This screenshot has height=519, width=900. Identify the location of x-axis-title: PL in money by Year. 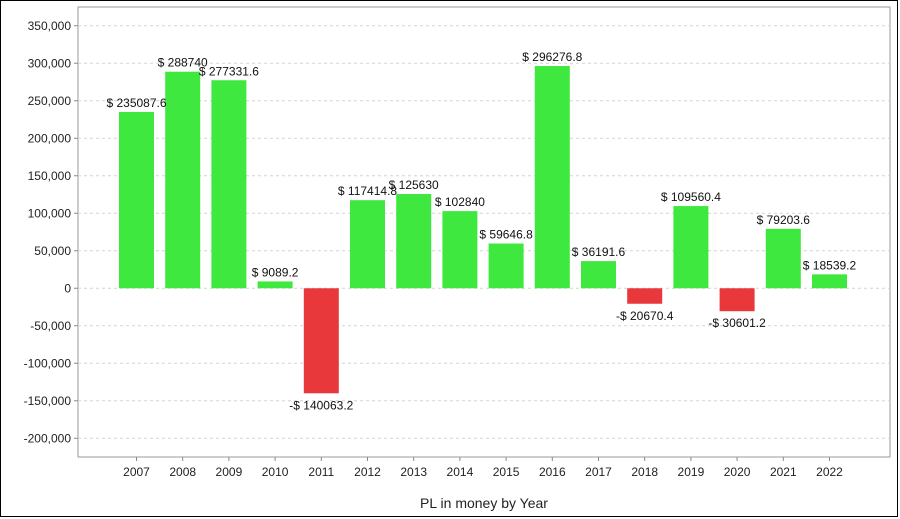
(484, 503).